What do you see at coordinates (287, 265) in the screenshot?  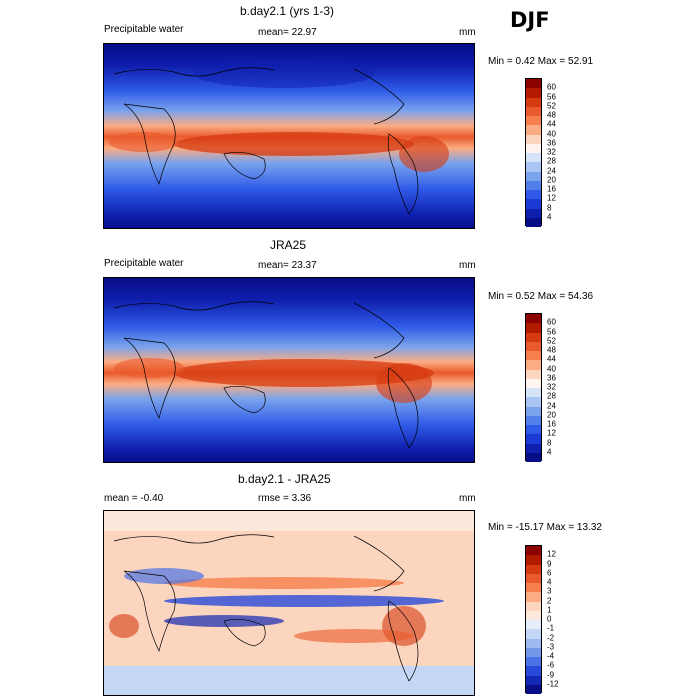 I see `panel2-mean-label: mean= 23.37` at bounding box center [287, 265].